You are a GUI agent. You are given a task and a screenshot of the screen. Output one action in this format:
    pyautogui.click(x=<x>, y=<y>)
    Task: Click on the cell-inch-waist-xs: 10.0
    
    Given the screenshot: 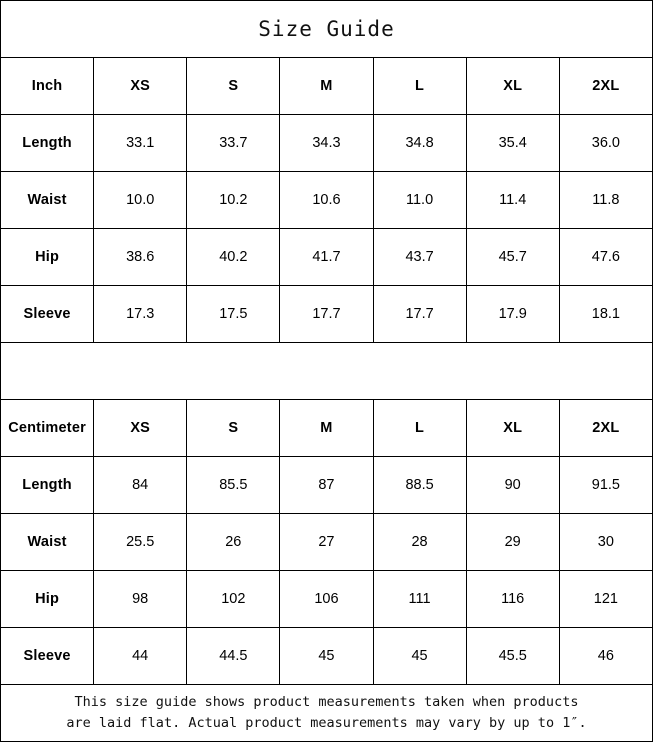 What is the action you would take?
    pyautogui.click(x=140, y=200)
    